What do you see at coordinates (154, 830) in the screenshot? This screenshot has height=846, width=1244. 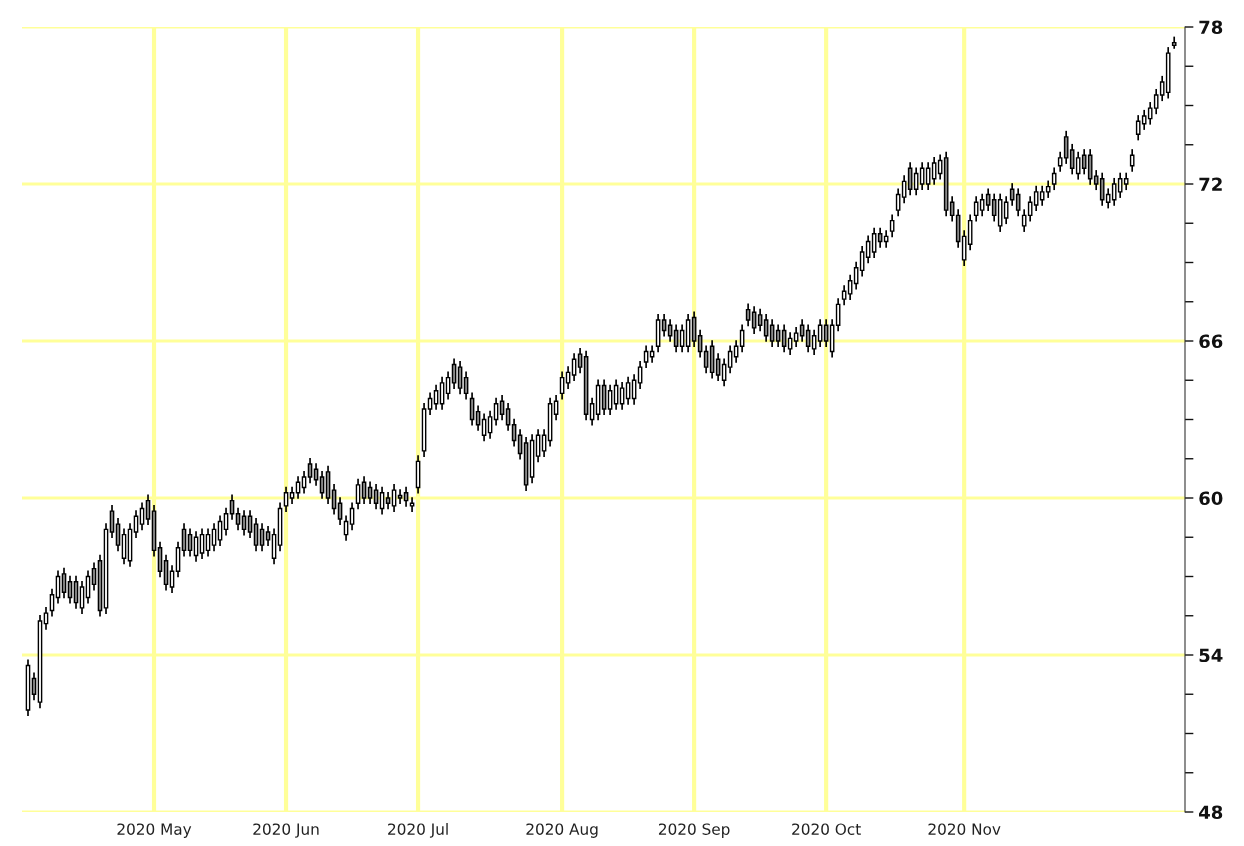 I see `x-tick-label: 2020 May` at bounding box center [154, 830].